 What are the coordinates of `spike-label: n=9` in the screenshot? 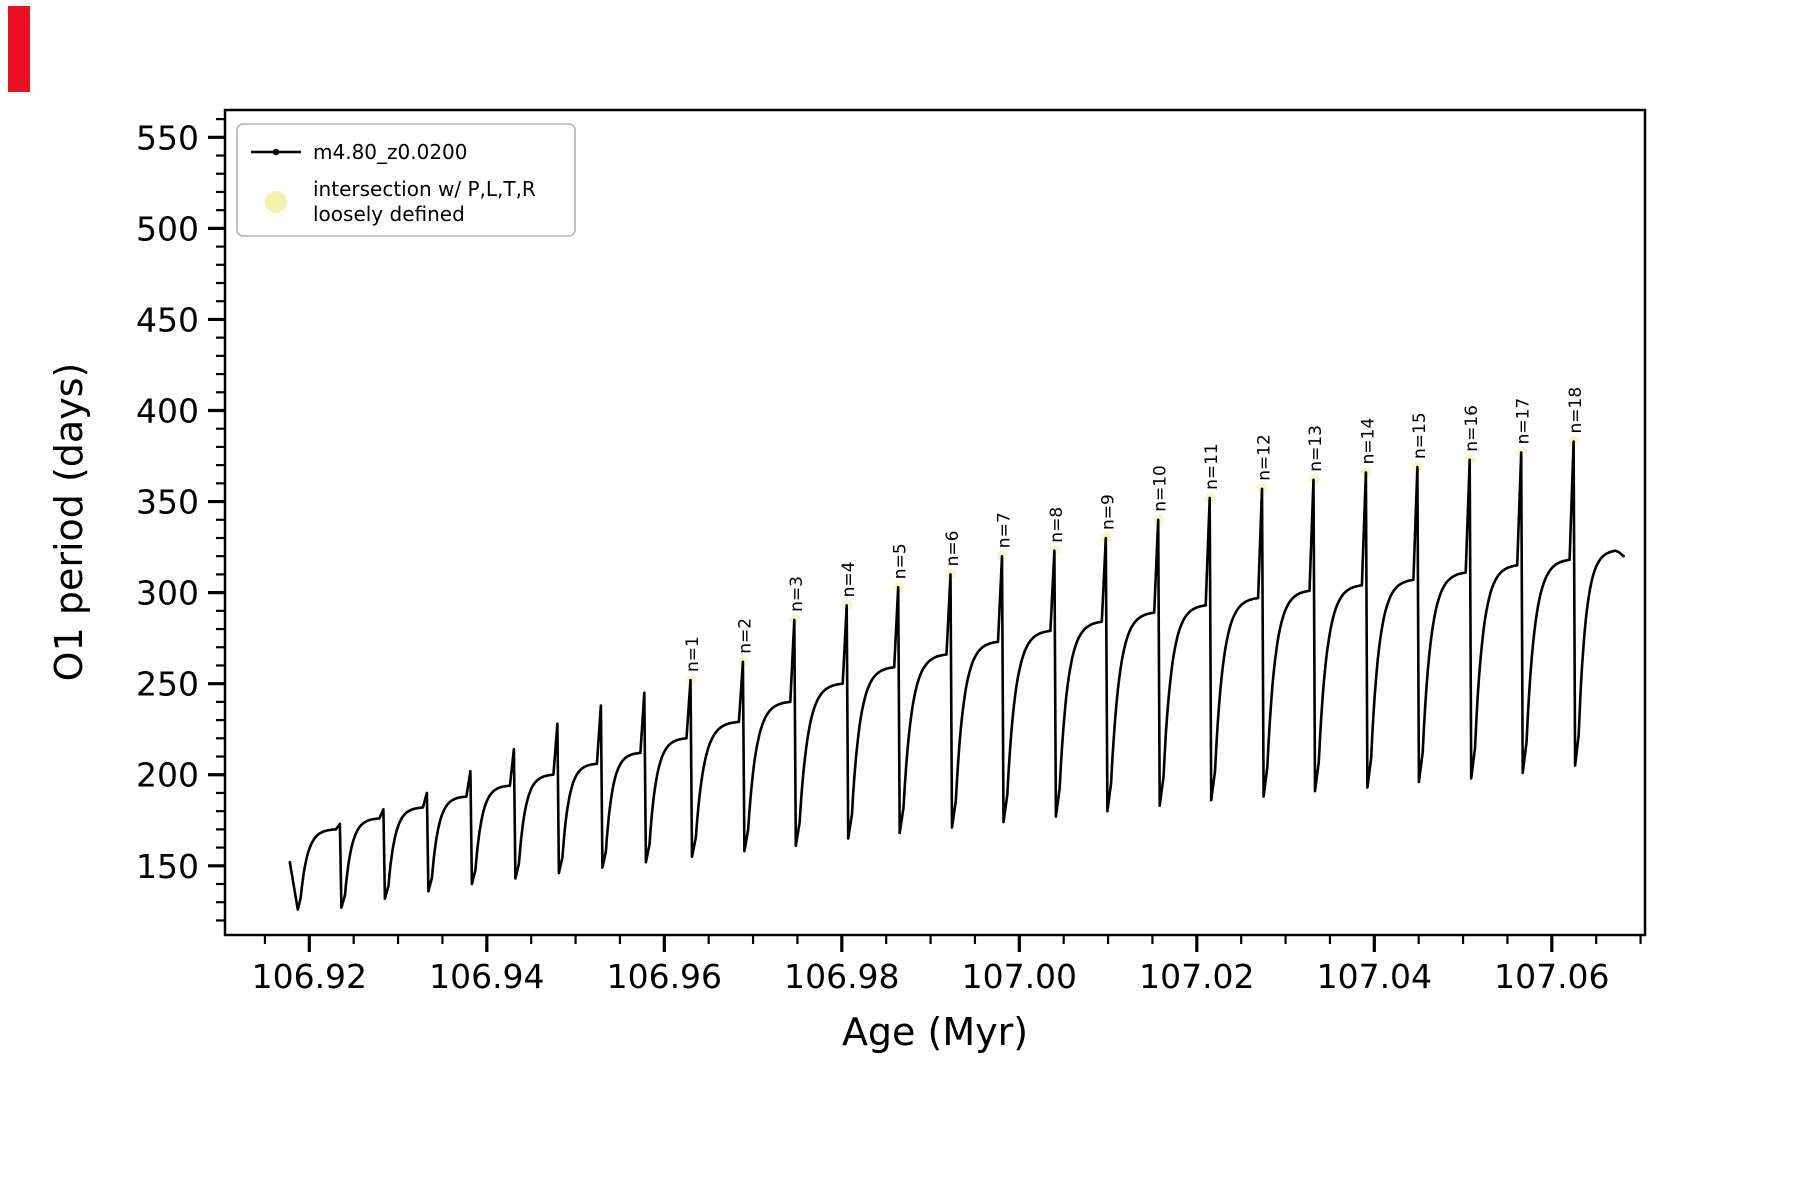 It's located at (1108, 512).